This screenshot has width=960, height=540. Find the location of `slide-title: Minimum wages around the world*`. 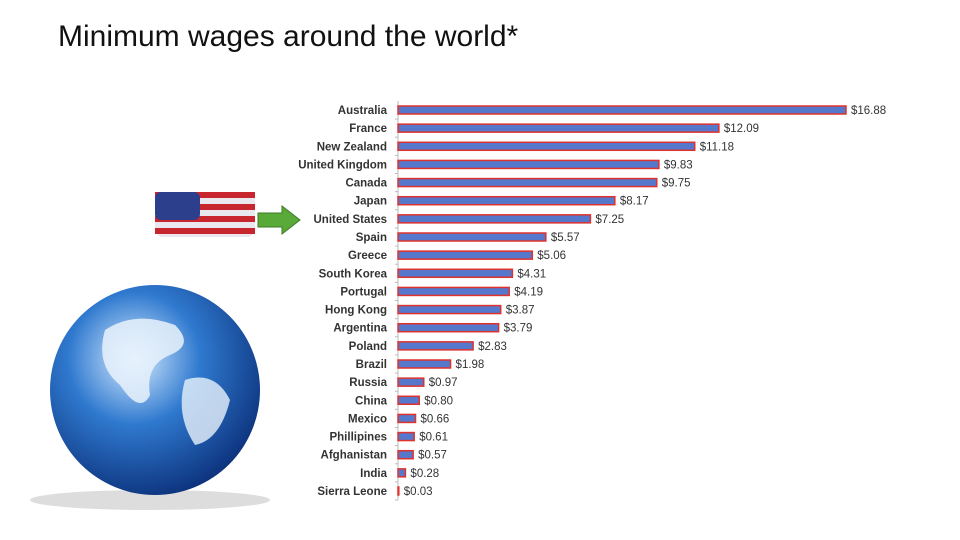

slide-title: Minimum wages around the world* is located at coordinates (288, 36).